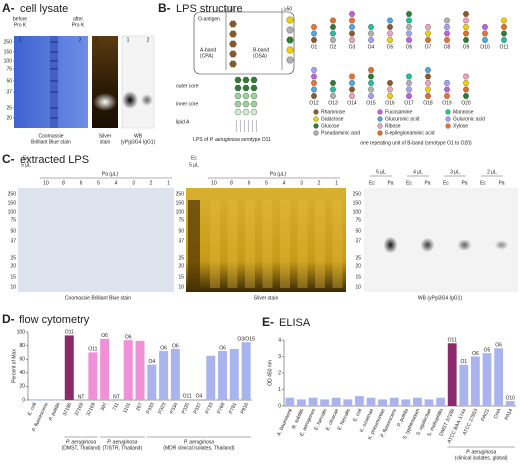 The image size is (520, 464). Describe the element at coordinates (409, 47) in the screenshot. I see `serotype-label: O6` at that location.